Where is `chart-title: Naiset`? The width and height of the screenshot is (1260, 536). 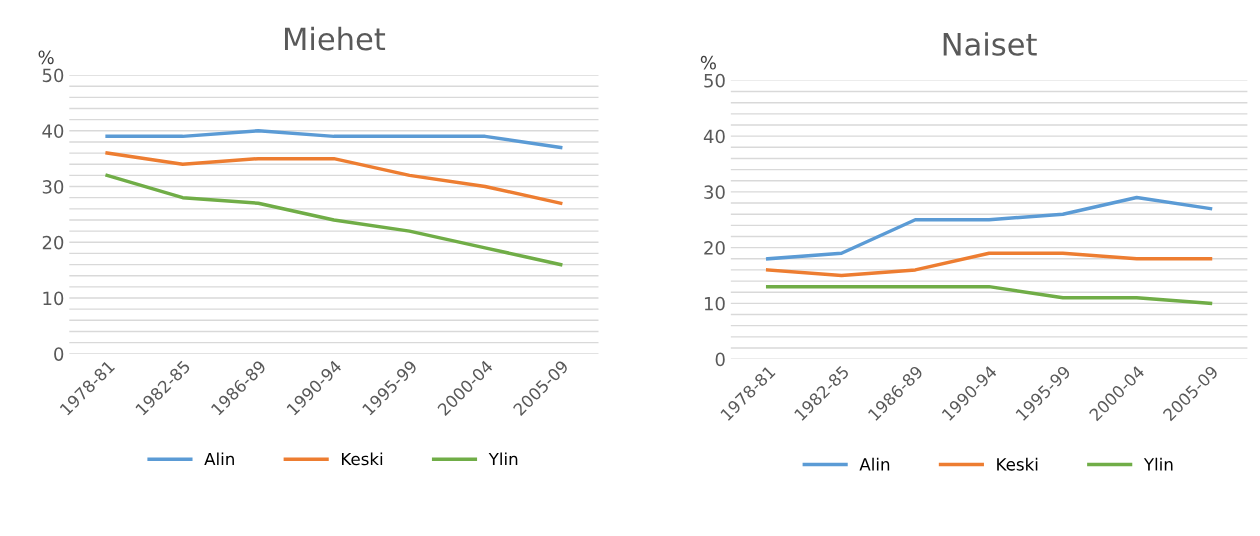
chart-title: Naiset is located at coordinates (990, 44).